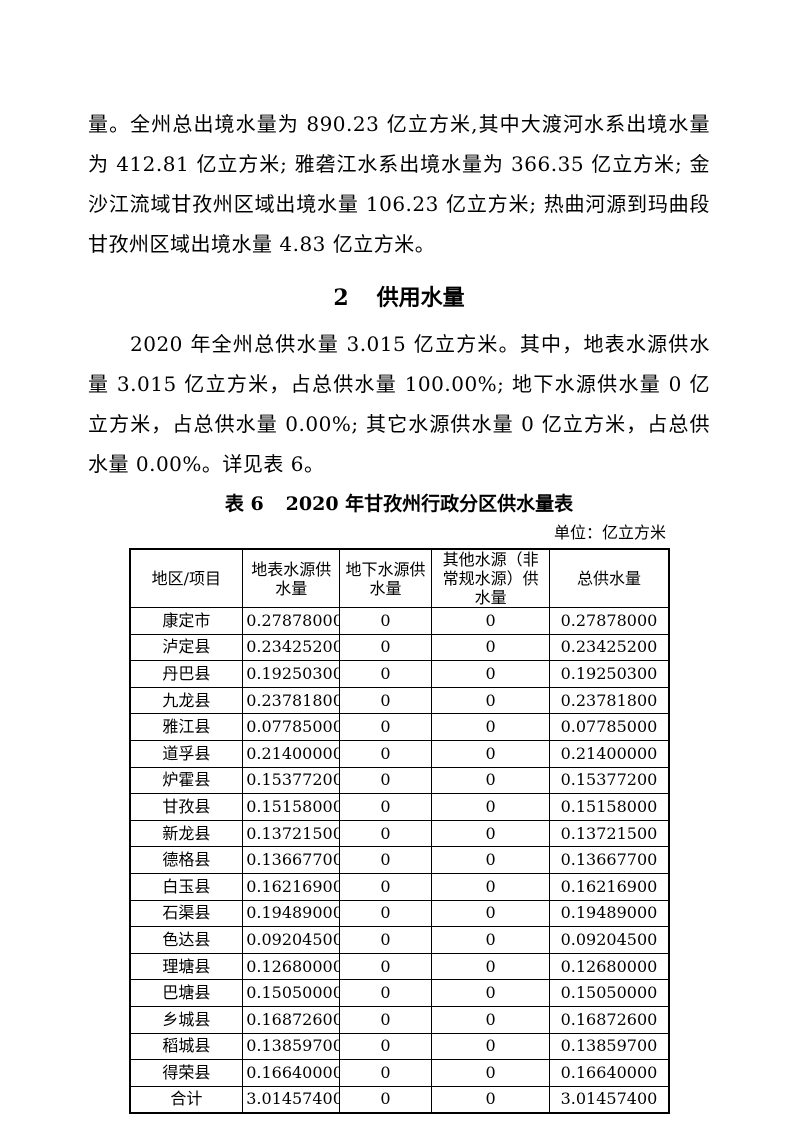 This screenshot has width=793, height=1122. I want to click on total-supply-cell: 0.15377200, so click(609, 780).